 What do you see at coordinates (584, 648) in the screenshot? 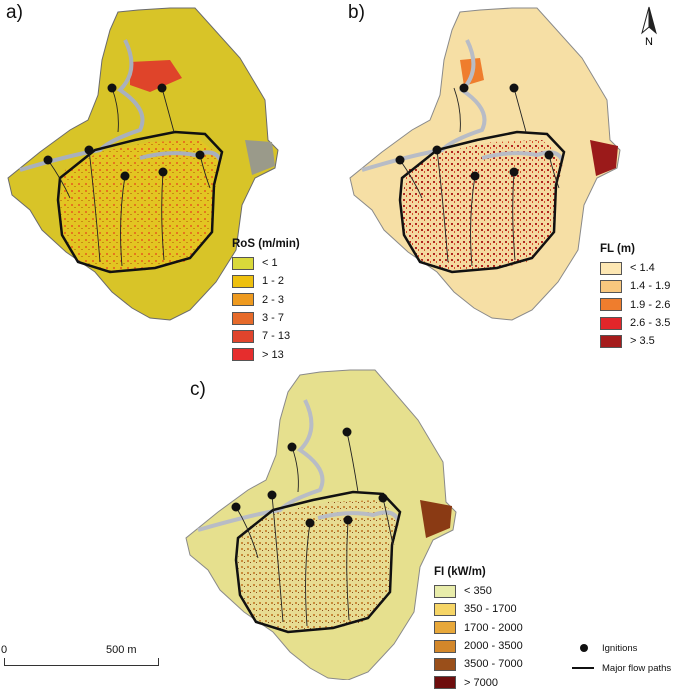
I see `ignition-dot-icon` at bounding box center [584, 648].